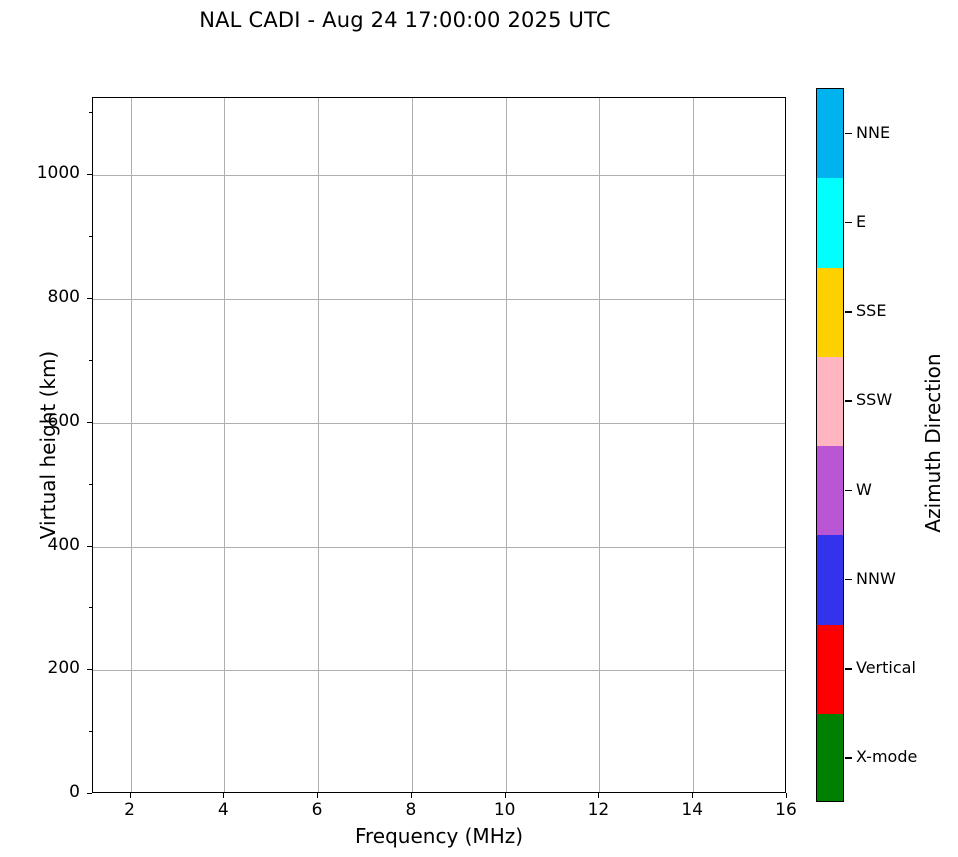 The image size is (958, 857). Describe the element at coordinates (876, 578) in the screenshot. I see `colorbar-label-nnw: NNW` at that location.